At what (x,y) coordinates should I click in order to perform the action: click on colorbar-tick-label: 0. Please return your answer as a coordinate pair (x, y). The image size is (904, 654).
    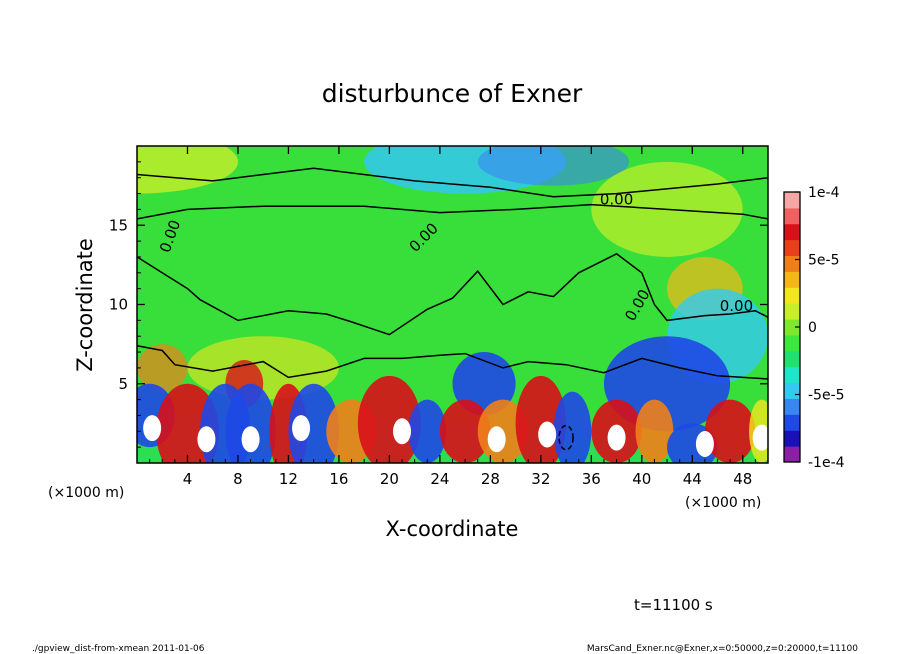
    Looking at the image, I should click on (812, 328).